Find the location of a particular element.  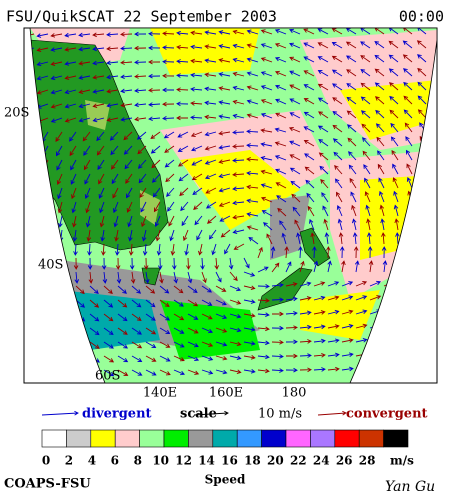

highland is located at coordinates (150, 207).